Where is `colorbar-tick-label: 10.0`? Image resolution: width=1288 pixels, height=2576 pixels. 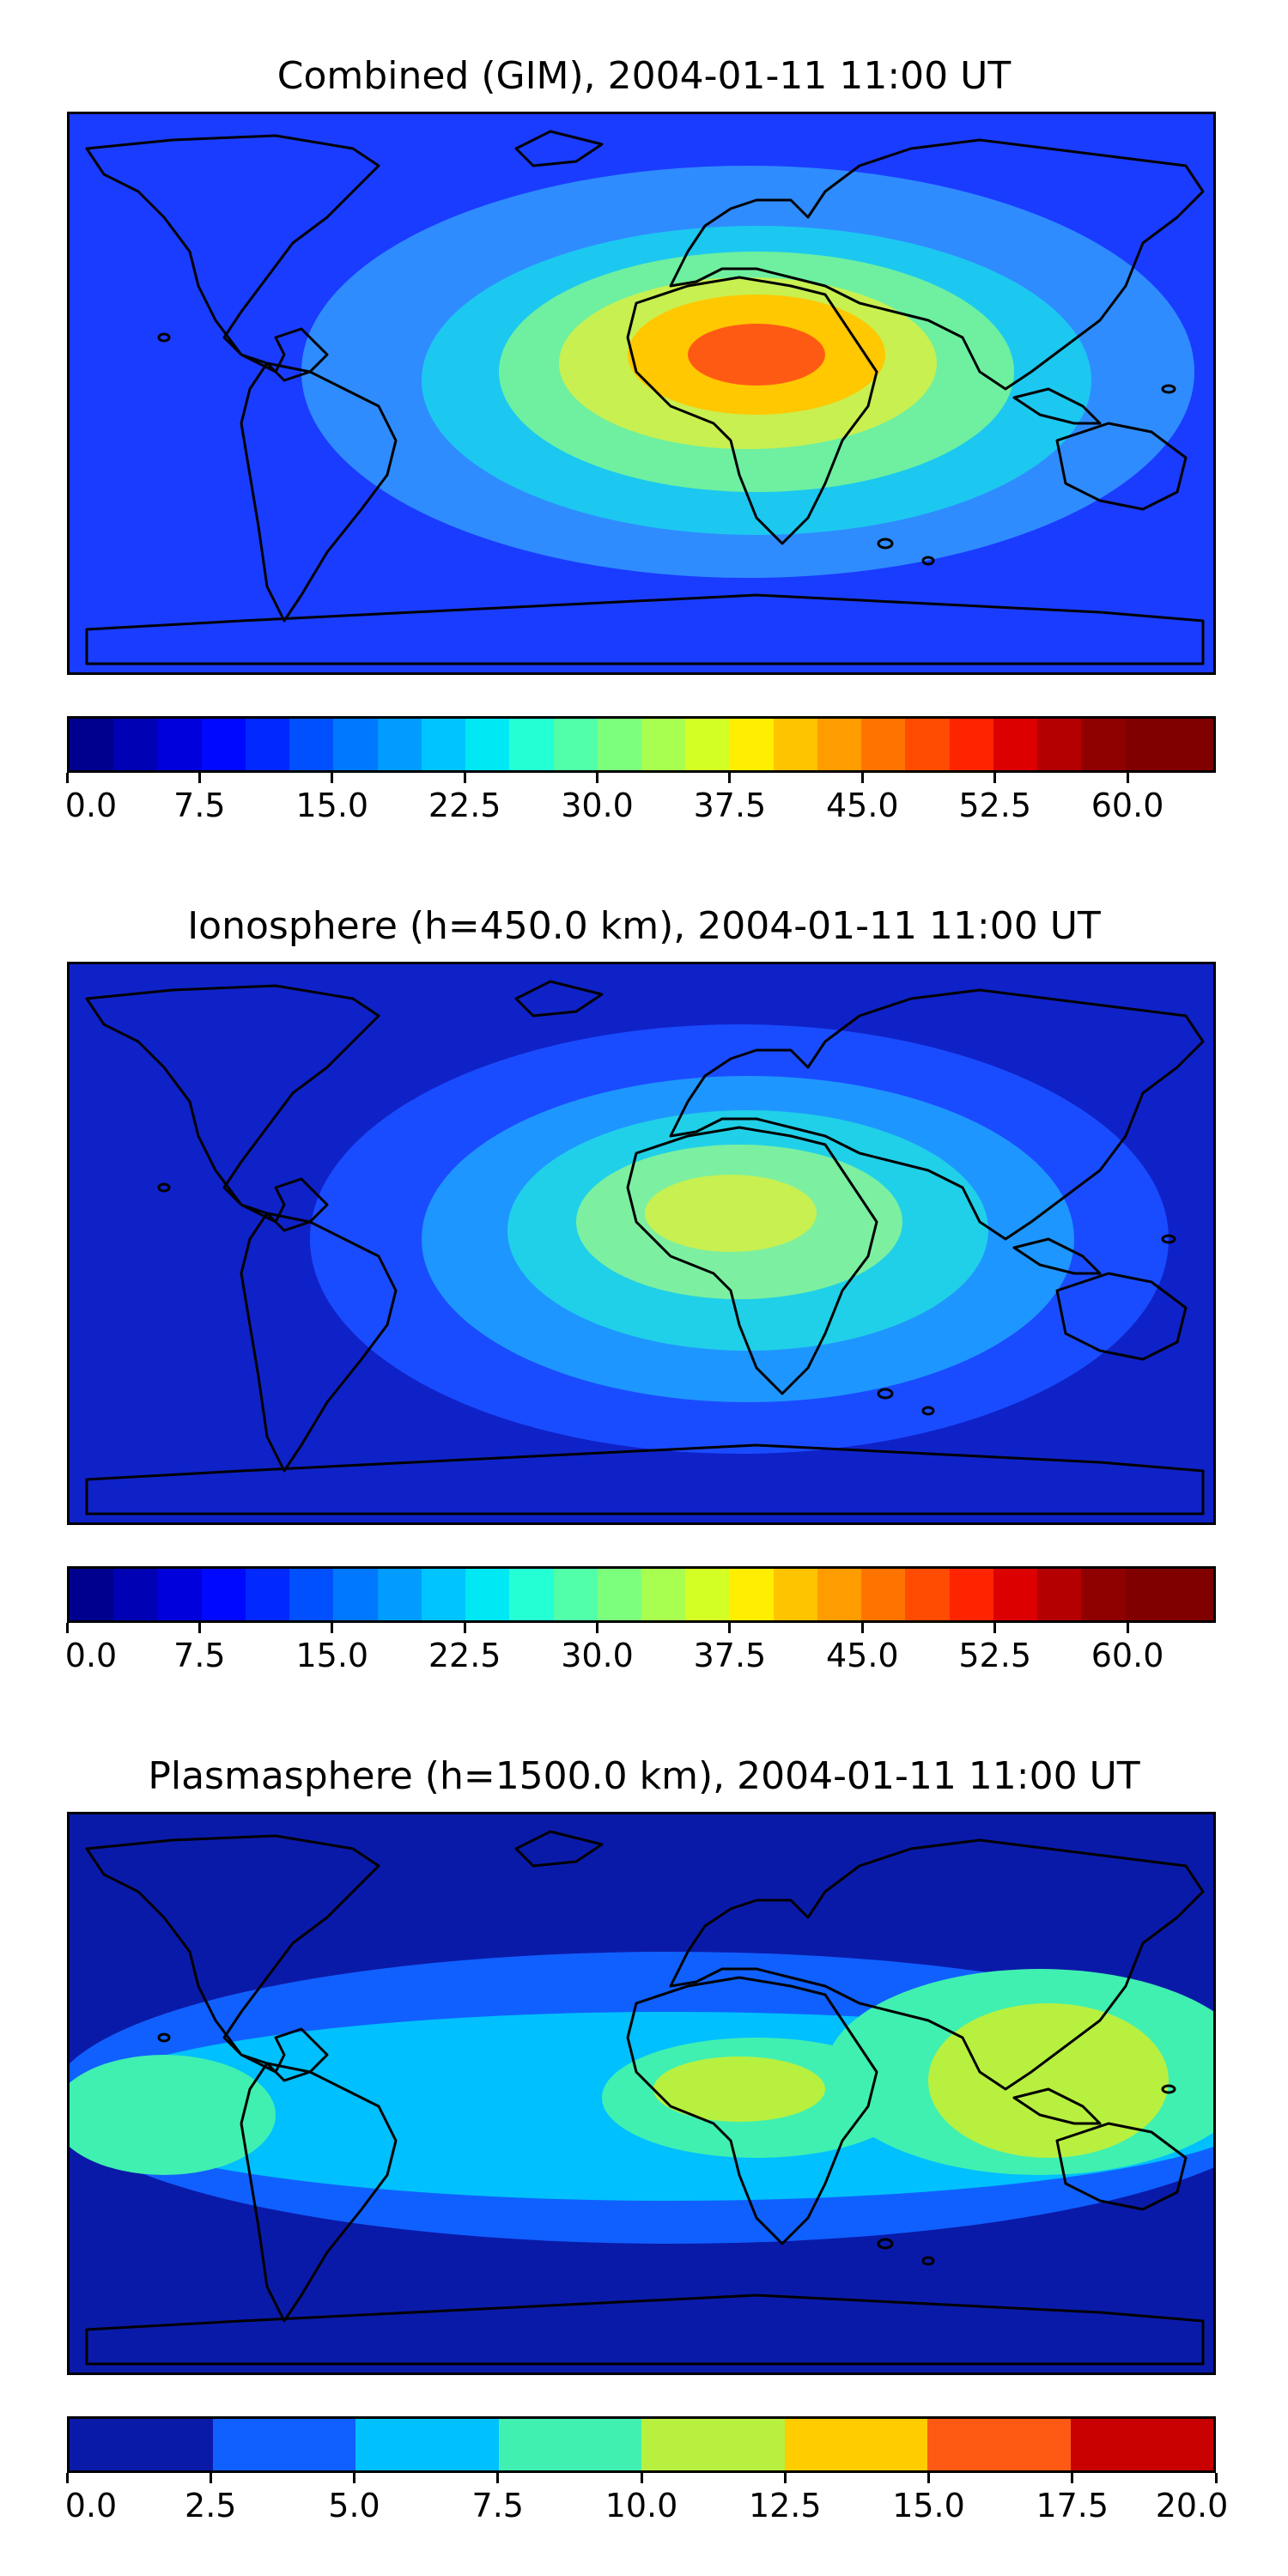 colorbar-tick-label: 10.0 is located at coordinates (641, 2506).